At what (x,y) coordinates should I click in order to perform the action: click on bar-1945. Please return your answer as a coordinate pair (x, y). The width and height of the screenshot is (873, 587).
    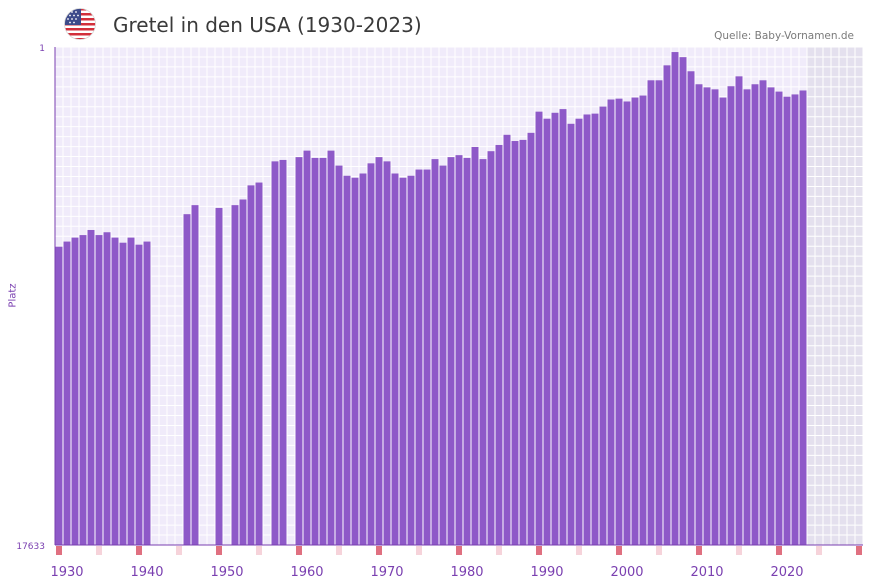
    Looking at the image, I should click on (187, 380).